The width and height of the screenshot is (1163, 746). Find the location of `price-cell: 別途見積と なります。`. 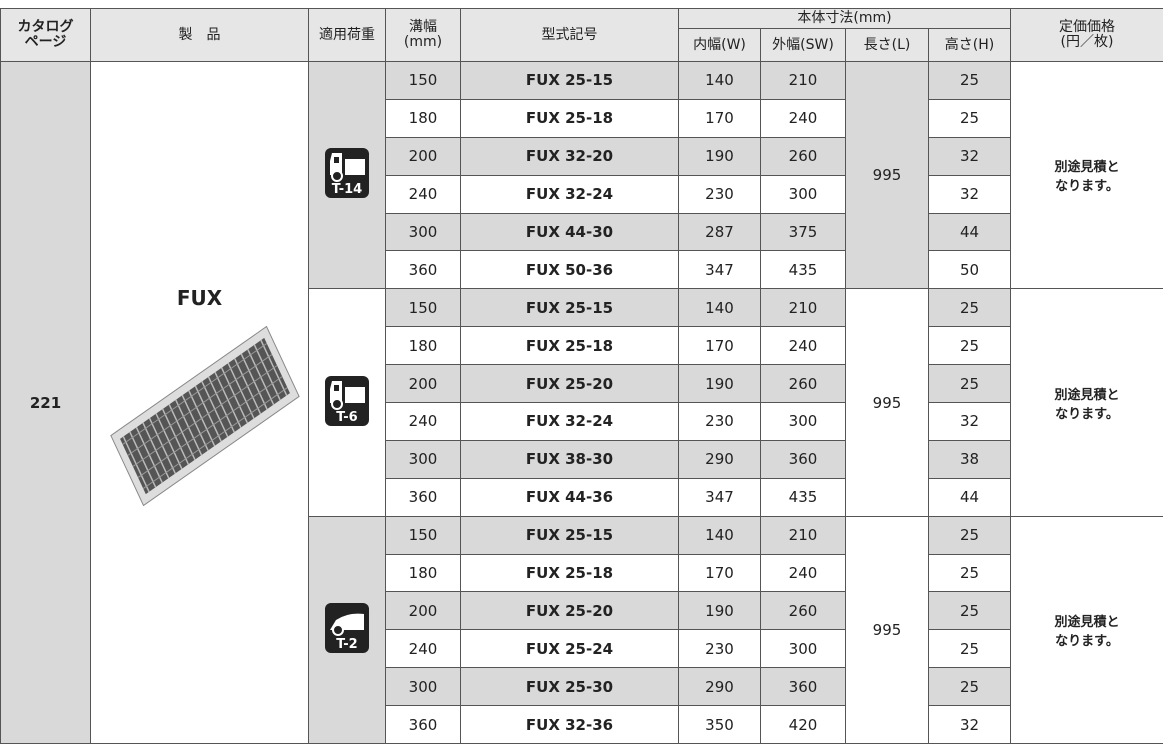

price-cell: 別途見積と なります。 is located at coordinates (1086, 175).